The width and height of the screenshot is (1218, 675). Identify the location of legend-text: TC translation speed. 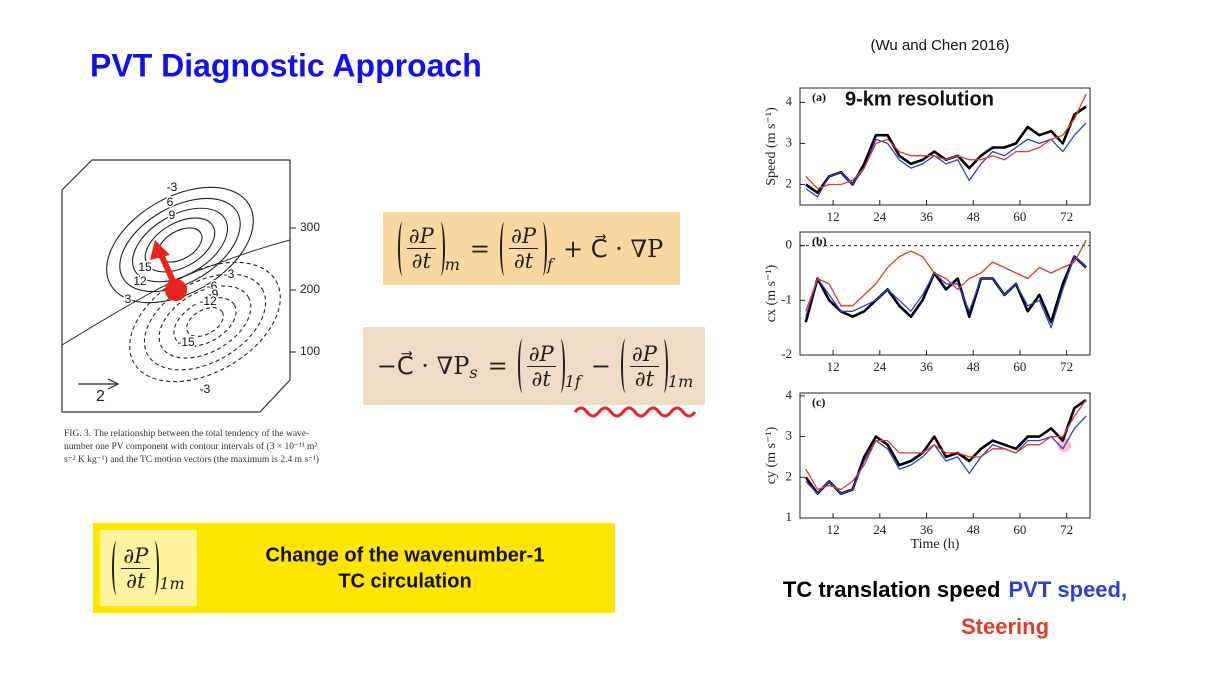
(892, 589).